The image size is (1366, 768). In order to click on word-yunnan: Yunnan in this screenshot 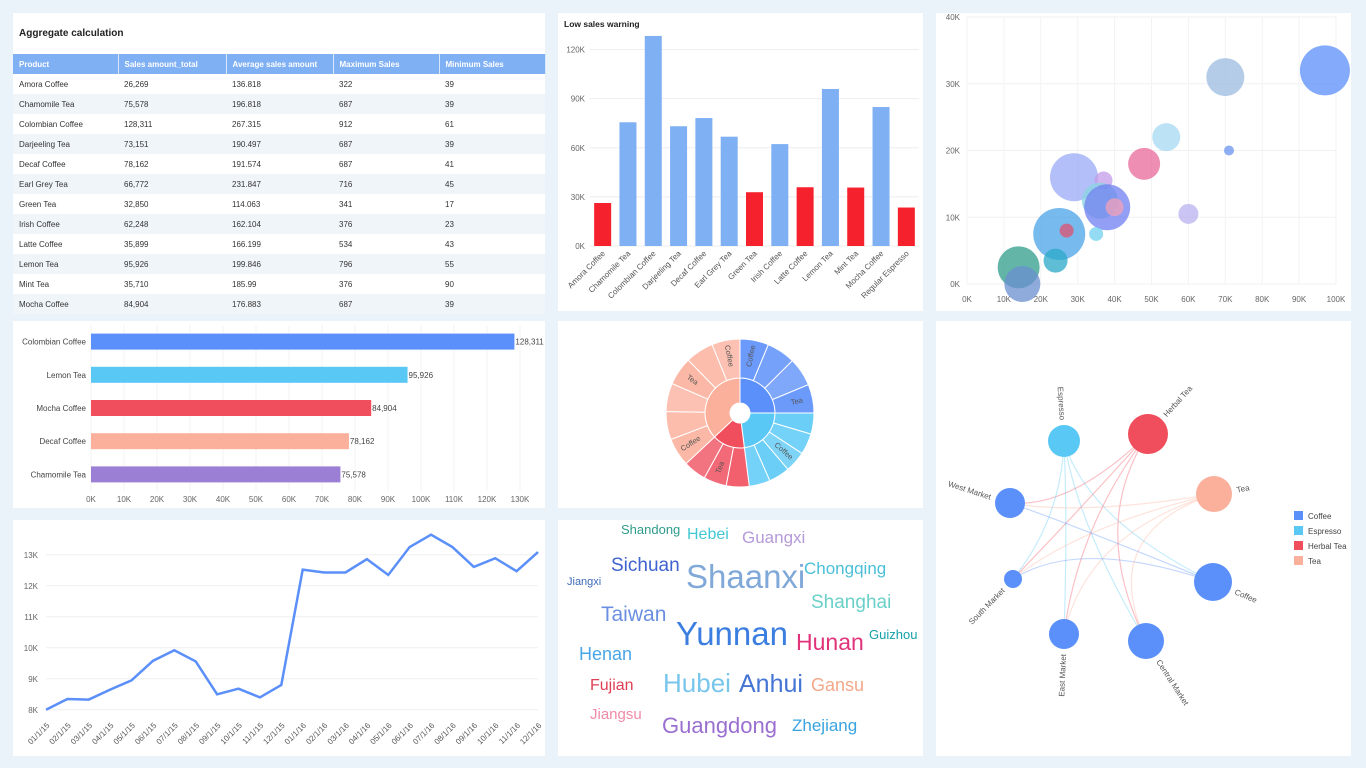, I will do `click(732, 633)`.